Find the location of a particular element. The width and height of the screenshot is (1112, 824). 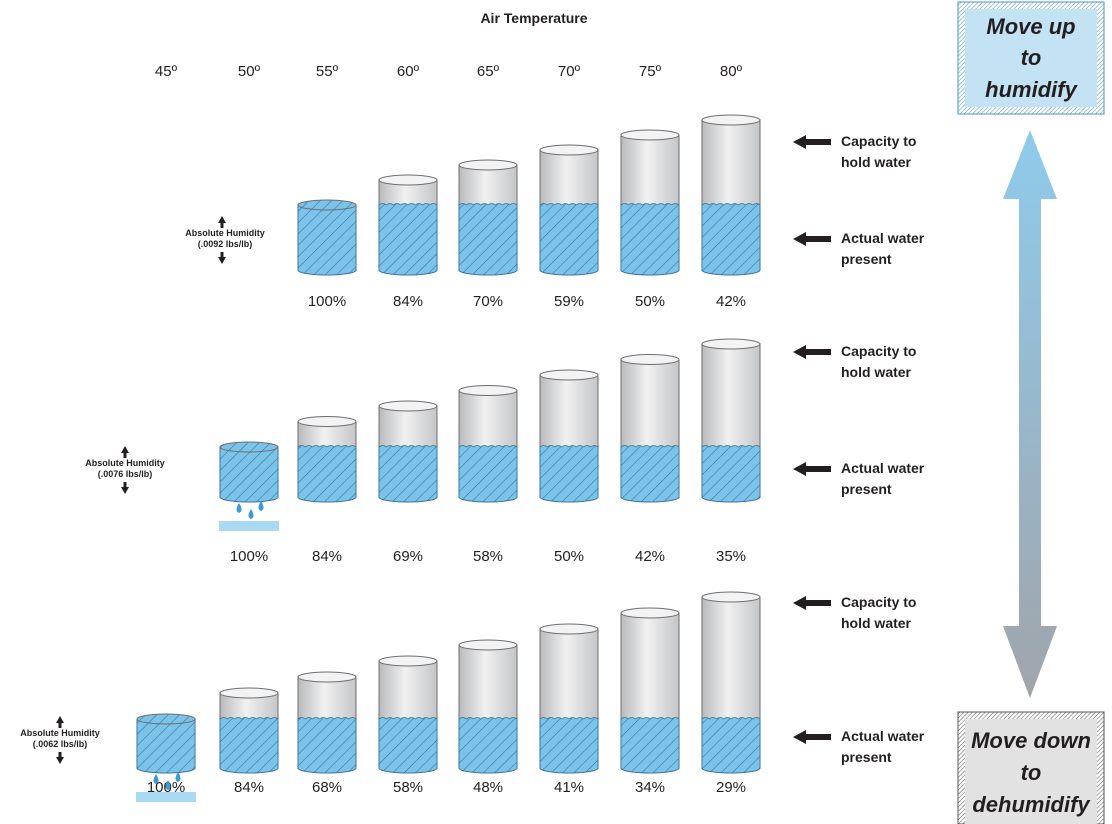

relative-humidity-label: 29% is located at coordinates (731, 787).